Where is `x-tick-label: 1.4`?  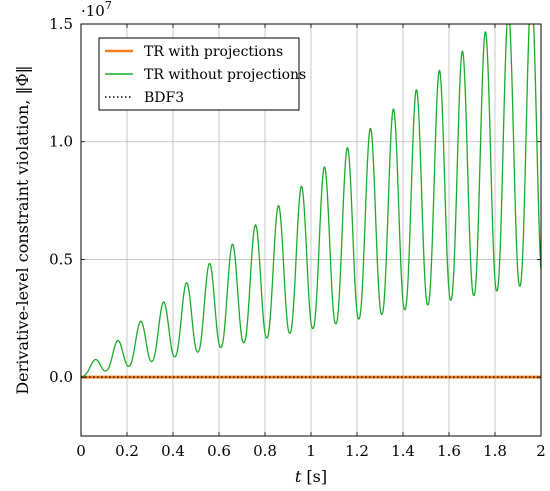 x-tick-label: 1.4 is located at coordinates (403, 451).